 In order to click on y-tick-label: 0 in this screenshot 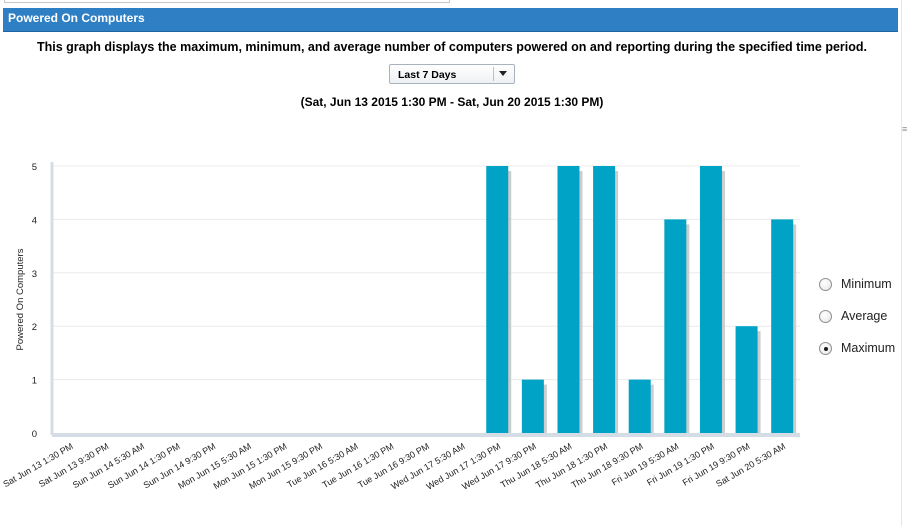, I will do `click(34, 434)`.